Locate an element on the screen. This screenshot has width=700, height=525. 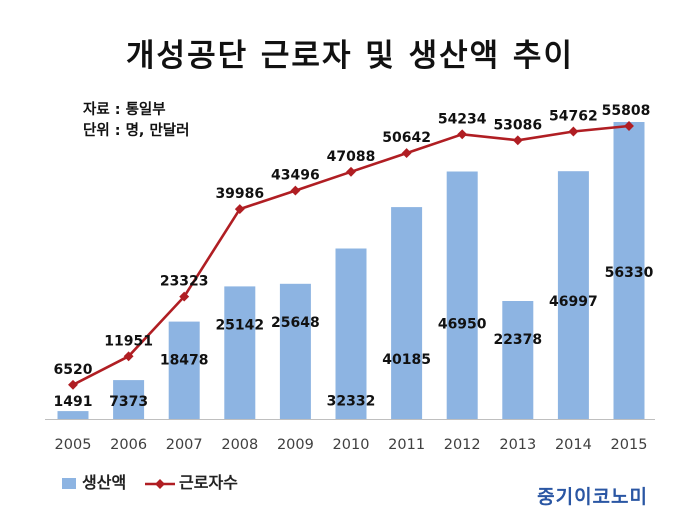
x-tick-2006: 2006 is located at coordinates (128, 445).